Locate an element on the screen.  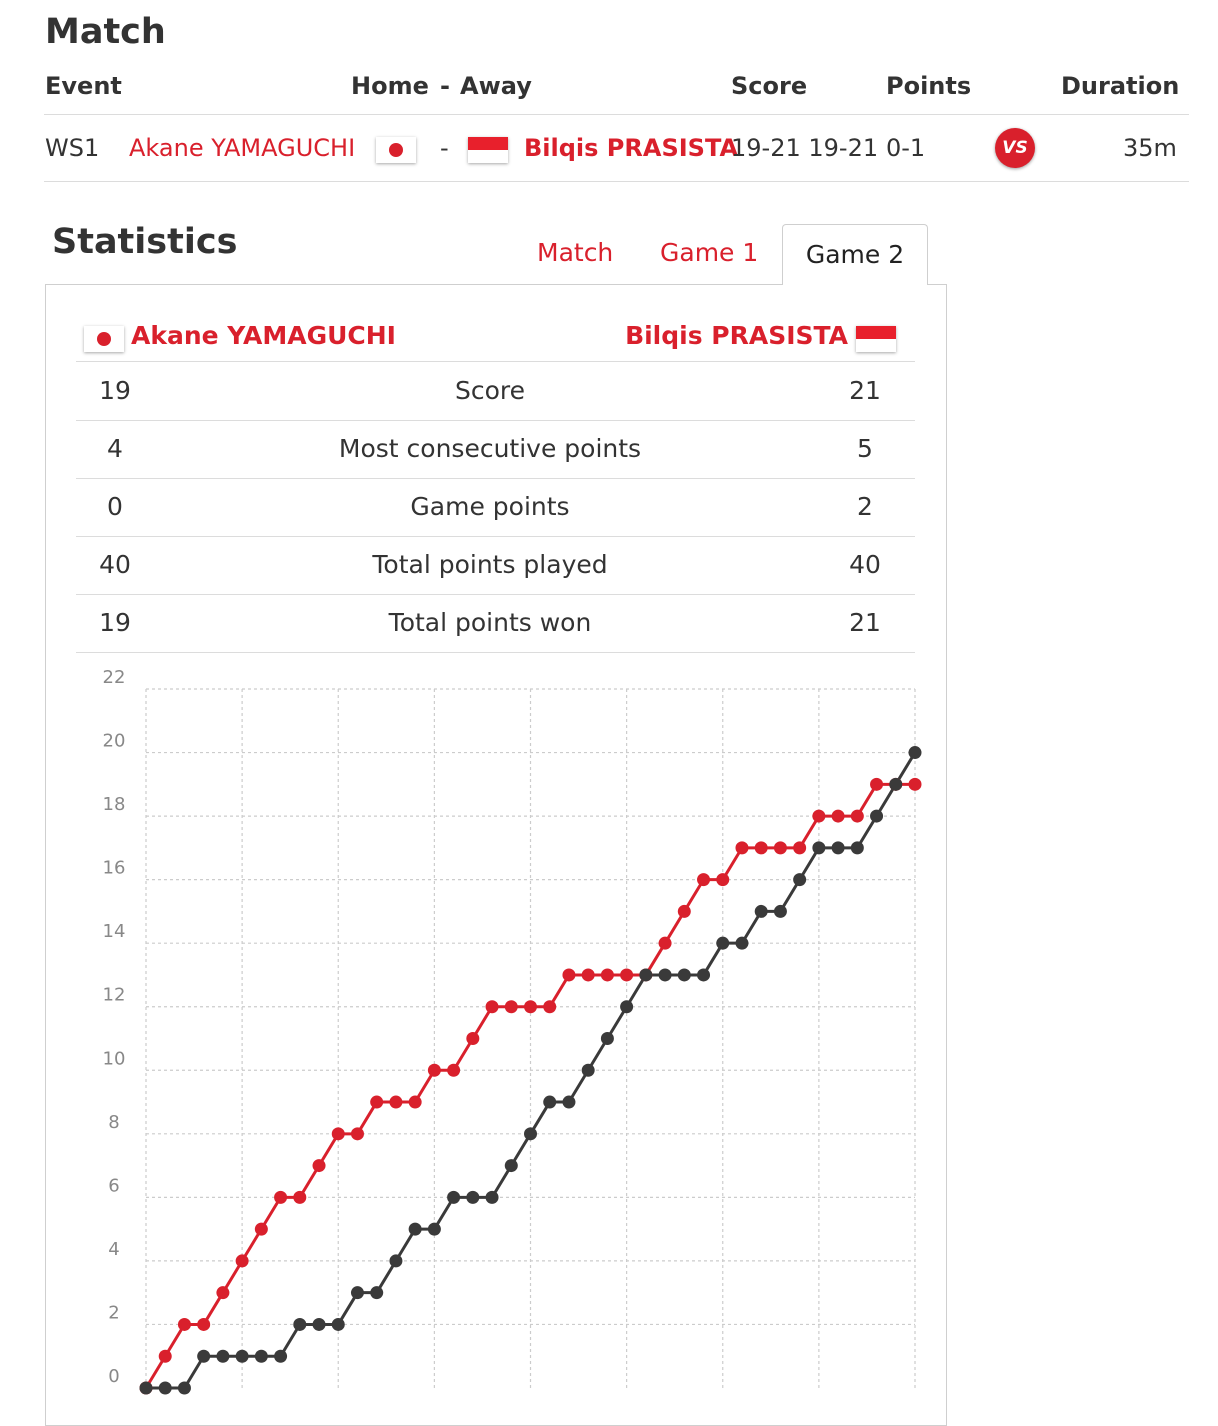
y-tick-label: 22 is located at coordinates (114, 677).